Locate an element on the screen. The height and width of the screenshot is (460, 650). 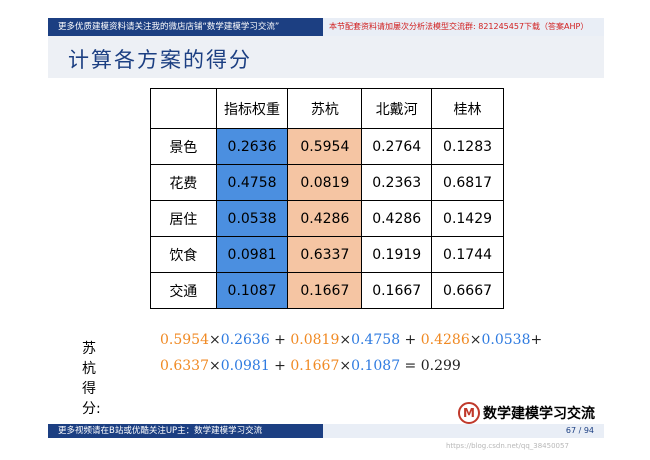
table-row: 花费 0.4758 0.0819 0.2363 0.6817 is located at coordinates (327, 182).